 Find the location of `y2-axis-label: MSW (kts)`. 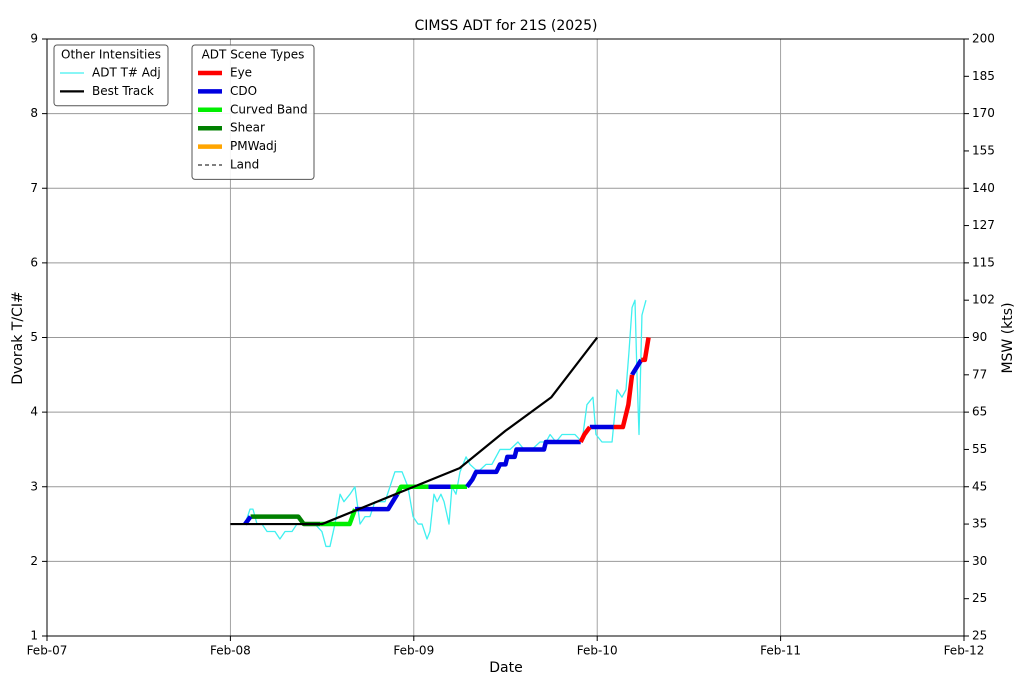

y2-axis-label: MSW (kts) is located at coordinates (1008, 337).